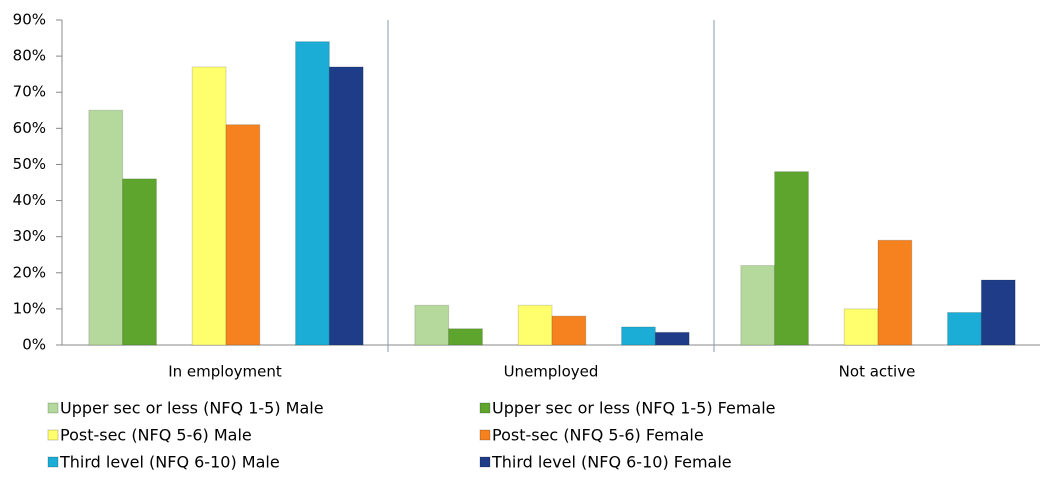 This screenshot has width=1043, height=480. What do you see at coordinates (29, 56) in the screenshot?
I see `y-tick-label: 80%` at bounding box center [29, 56].